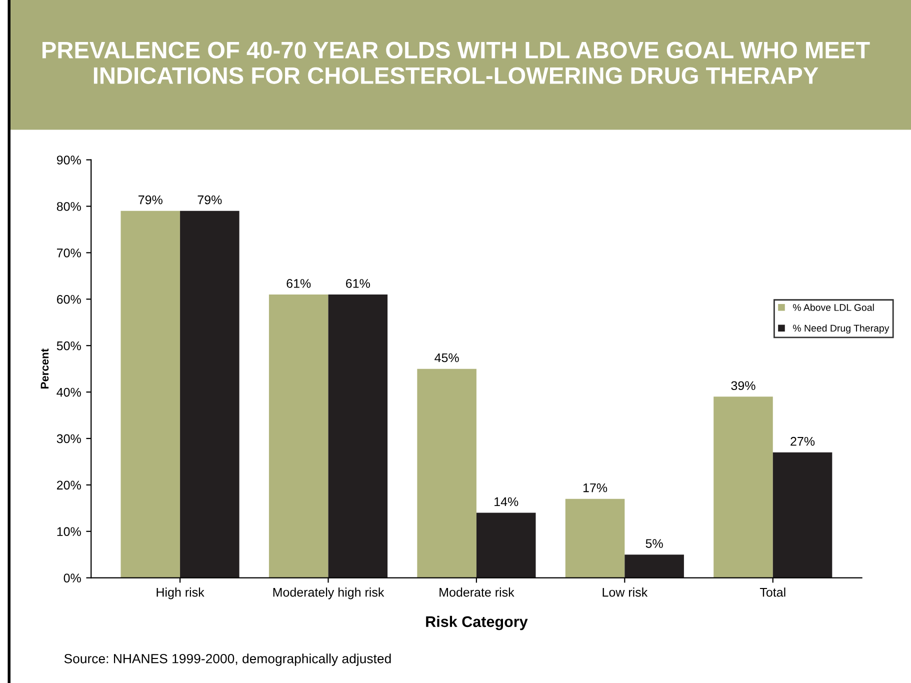 This screenshot has height=683, width=911. I want to click on x-axis-title: Risk Category, so click(477, 623).